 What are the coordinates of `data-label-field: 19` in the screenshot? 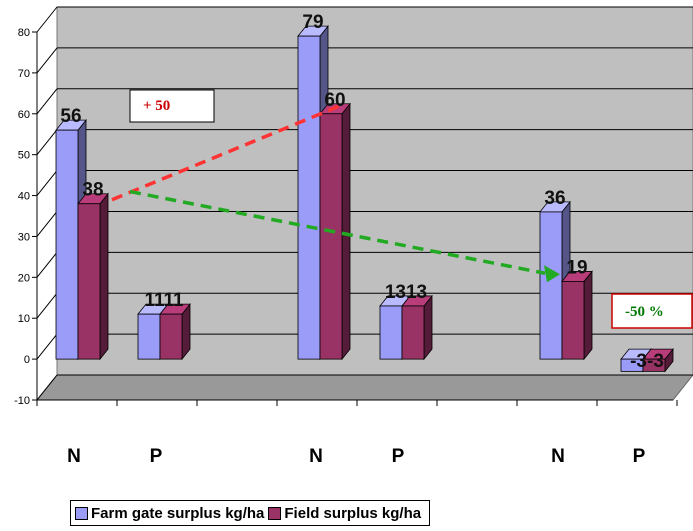 It's located at (576, 267).